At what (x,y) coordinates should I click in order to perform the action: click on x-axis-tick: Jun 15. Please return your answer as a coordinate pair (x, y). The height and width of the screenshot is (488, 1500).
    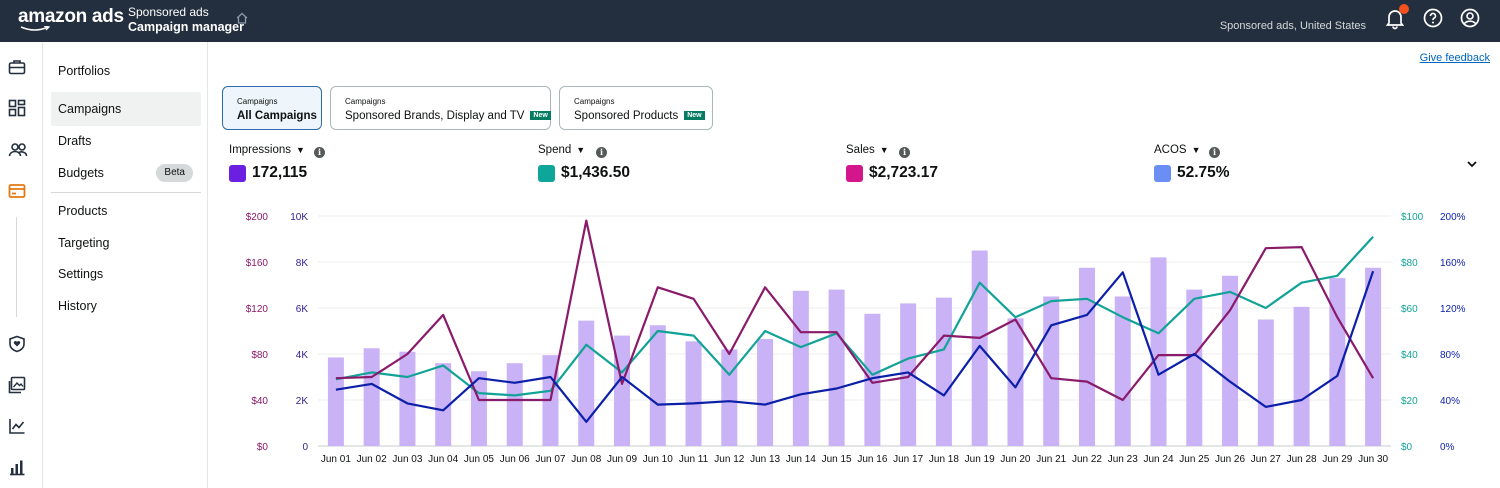
    Looking at the image, I should click on (837, 459).